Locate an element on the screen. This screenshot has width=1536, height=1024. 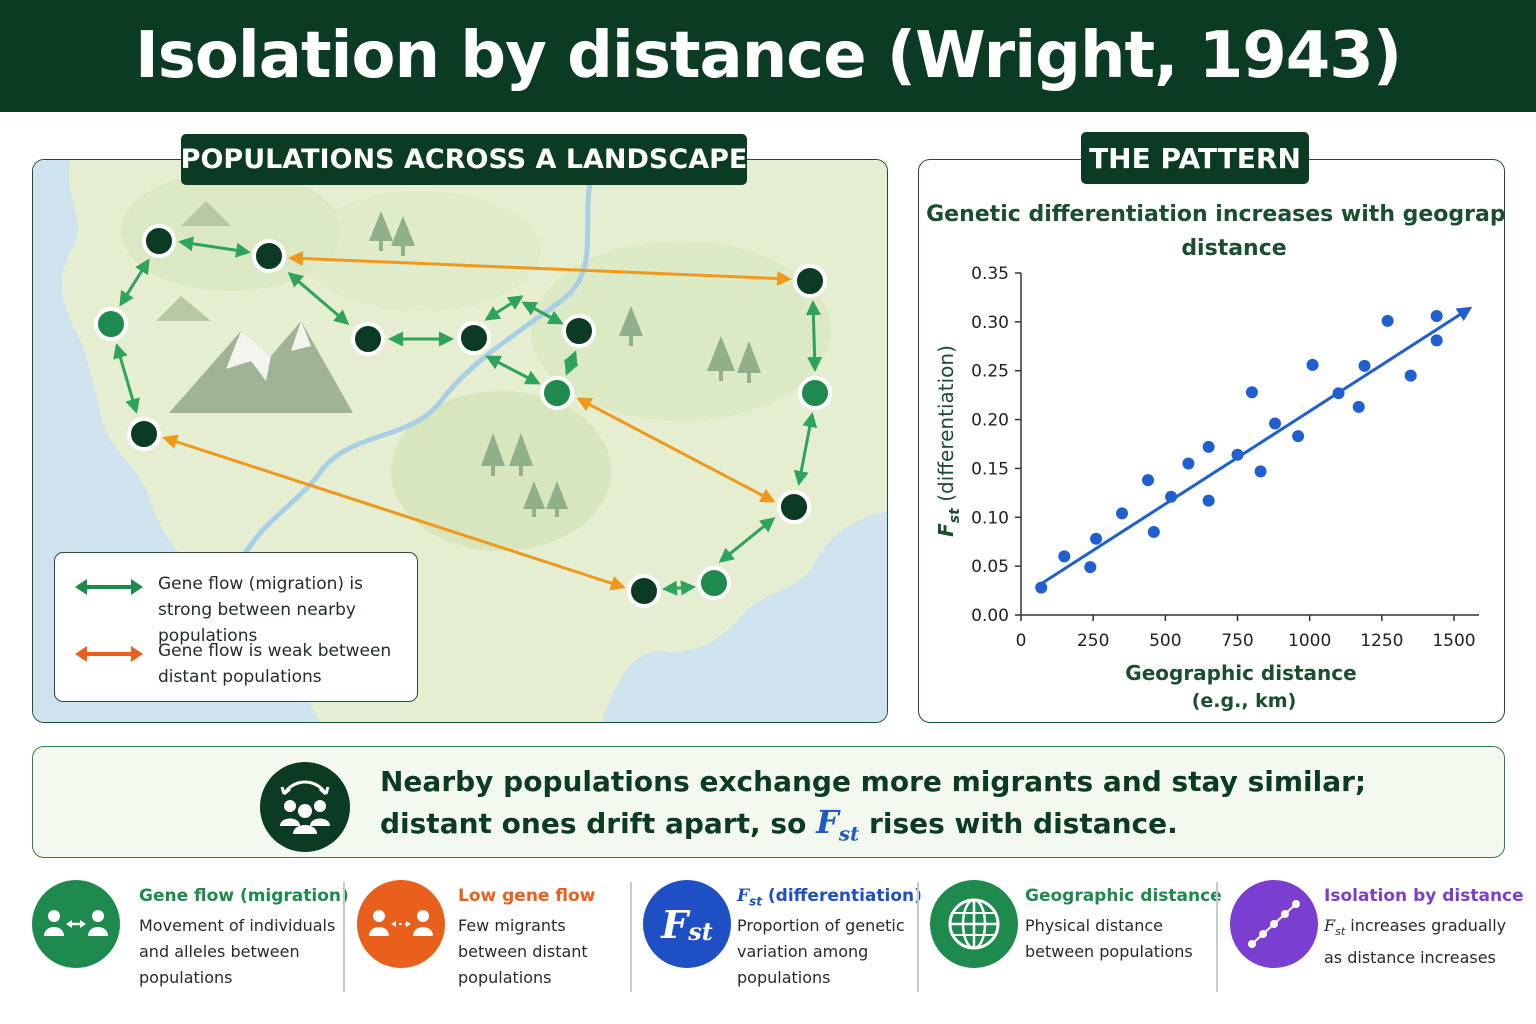
y-tick-label: 0.35 is located at coordinates (990, 274).